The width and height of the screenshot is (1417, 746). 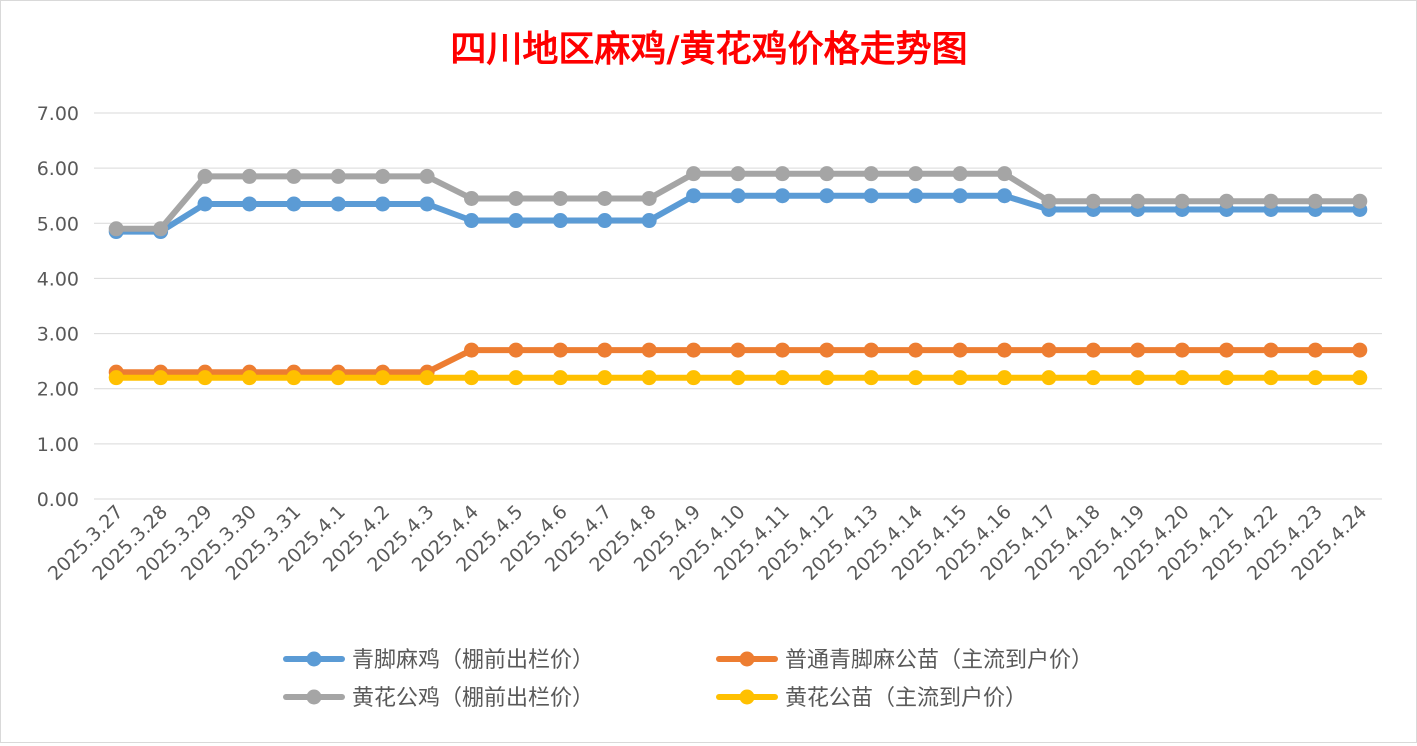 What do you see at coordinates (58, 114) in the screenshot?
I see `y-tick-label: 7.00` at bounding box center [58, 114].